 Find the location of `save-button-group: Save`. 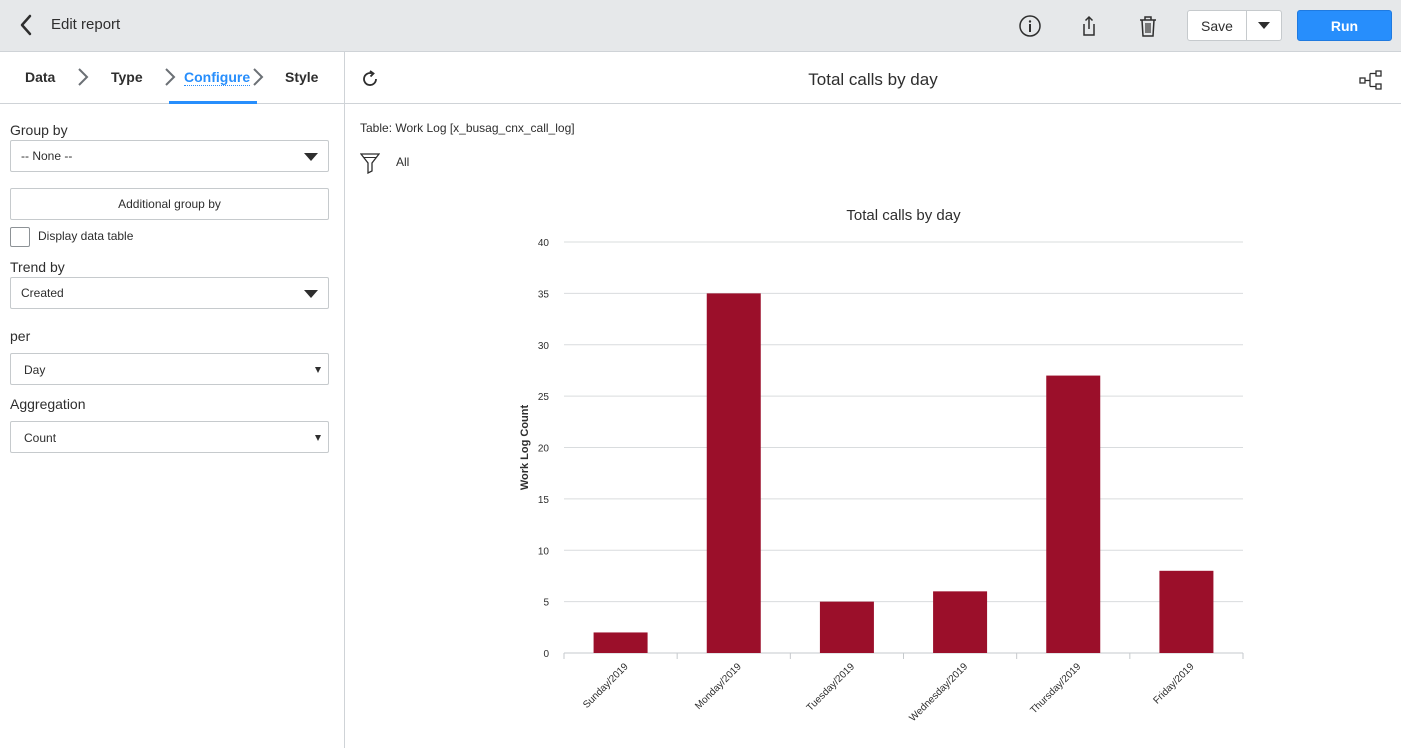

save-button-group: Save is located at coordinates (1234, 25).